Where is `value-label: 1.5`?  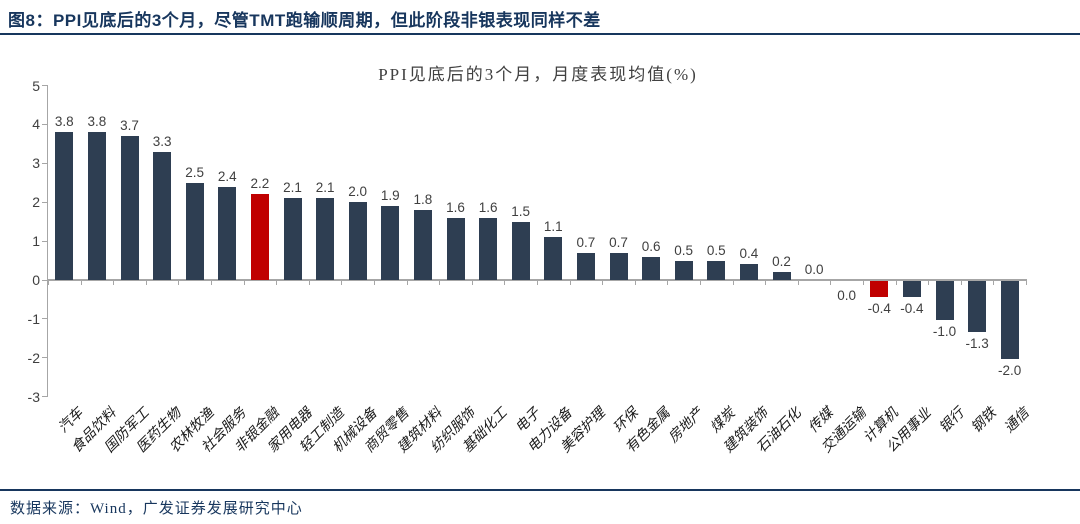
value-label: 1.5 is located at coordinates (521, 211).